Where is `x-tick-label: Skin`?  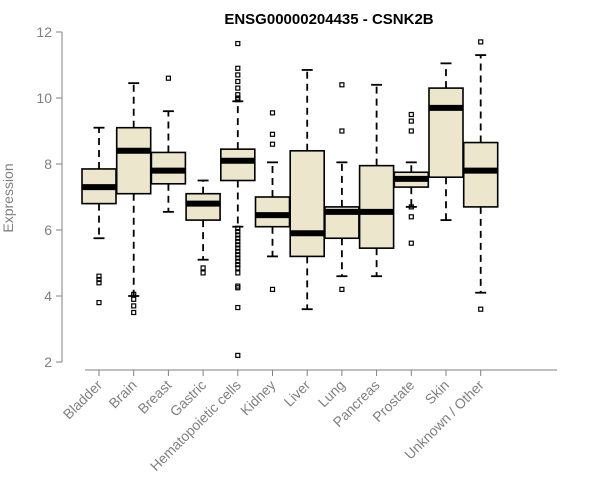 x-tick-label: Skin is located at coordinates (437, 392).